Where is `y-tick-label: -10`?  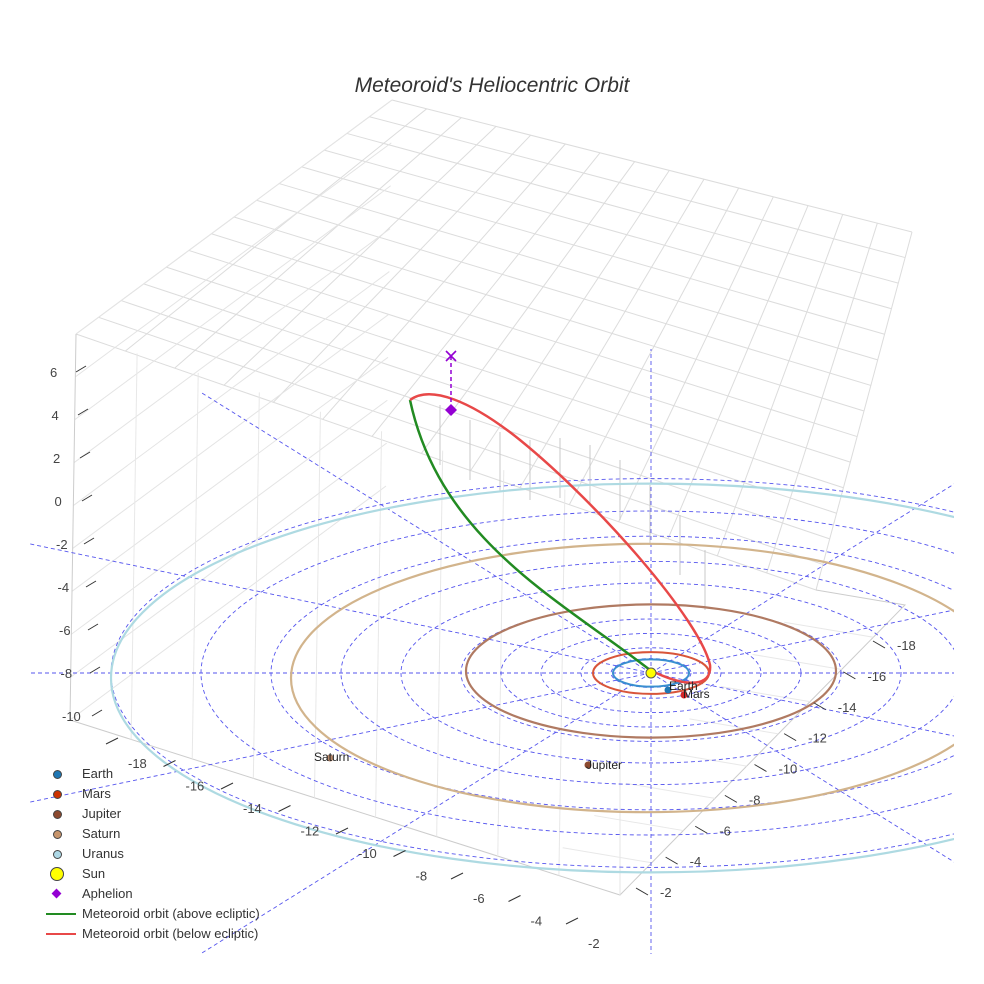 y-tick-label: -10 is located at coordinates (788, 769).